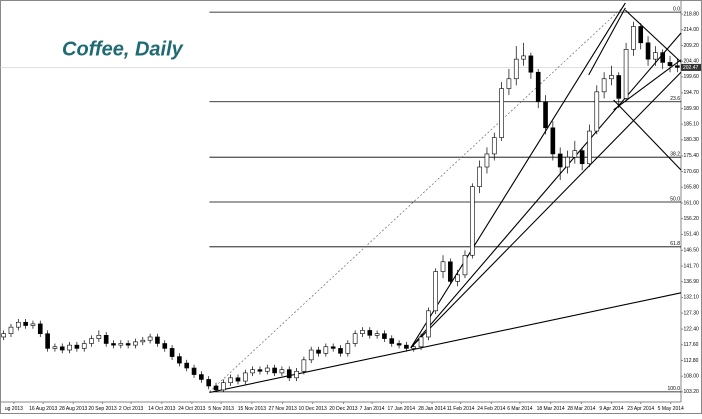 This screenshot has height=419, width=702. What do you see at coordinates (520, 409) in the screenshot?
I see `x-tick-label: 6 Mar 2014` at bounding box center [520, 409].